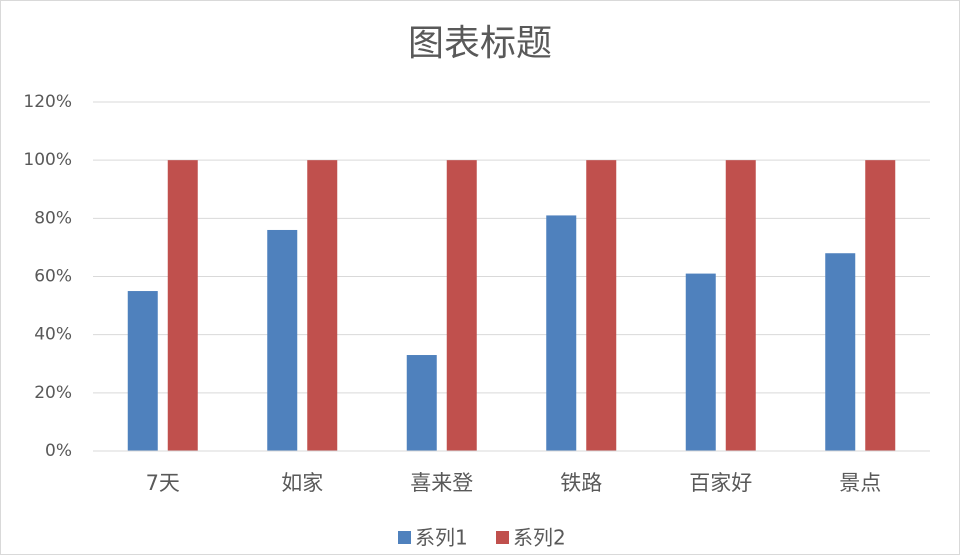 This screenshot has width=960, height=555. I want to click on y-tick-label: 20%, so click(53, 393).